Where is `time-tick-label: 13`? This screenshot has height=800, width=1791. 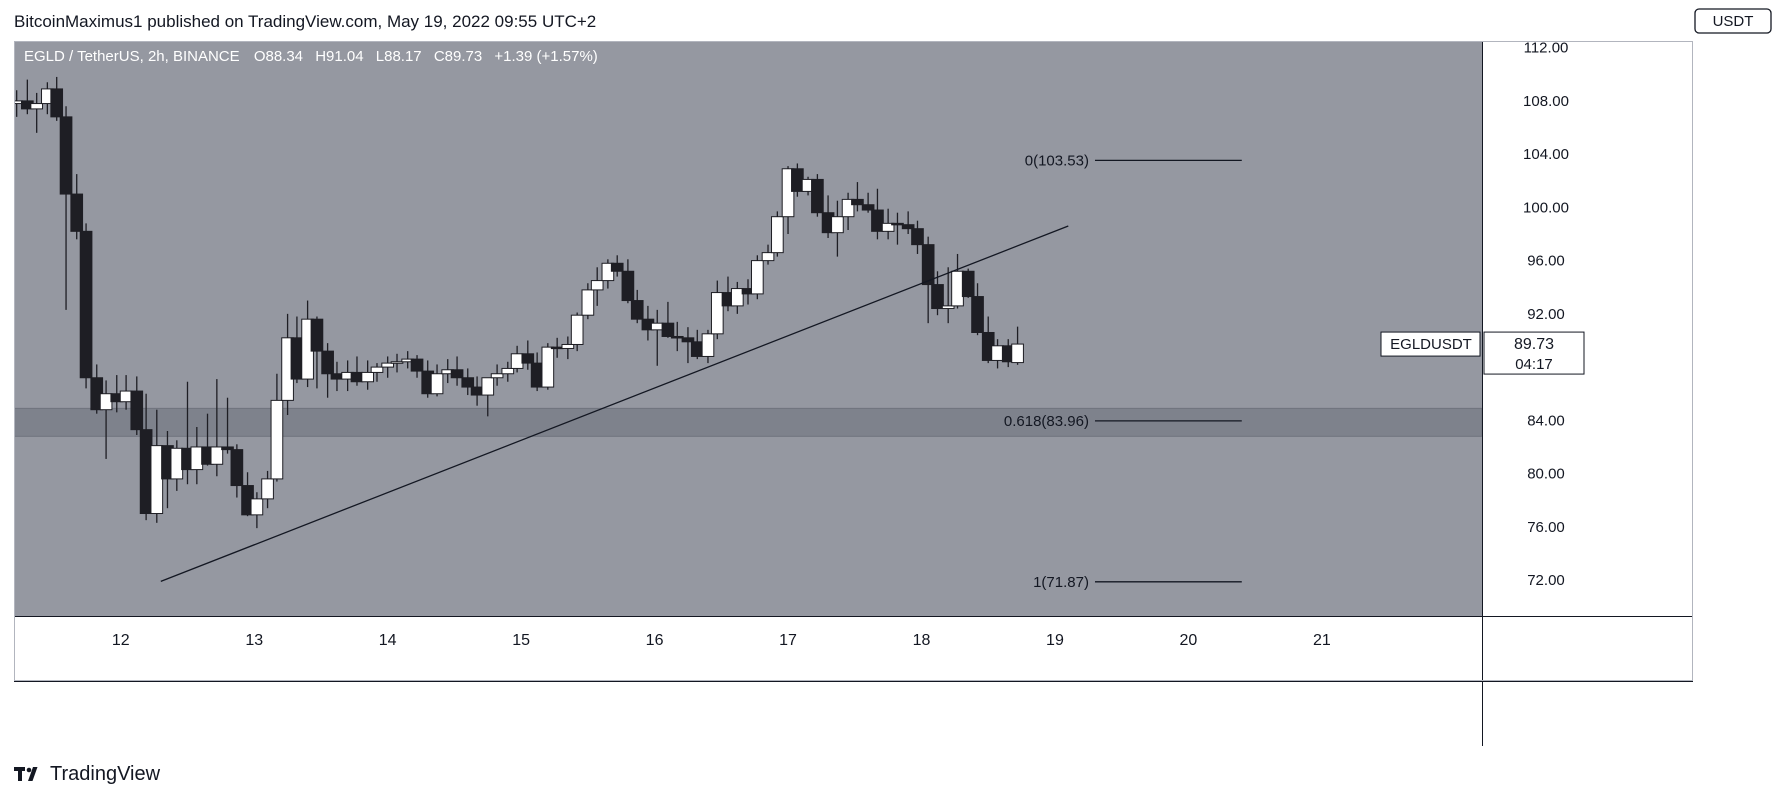 time-tick-label: 13 is located at coordinates (254, 640).